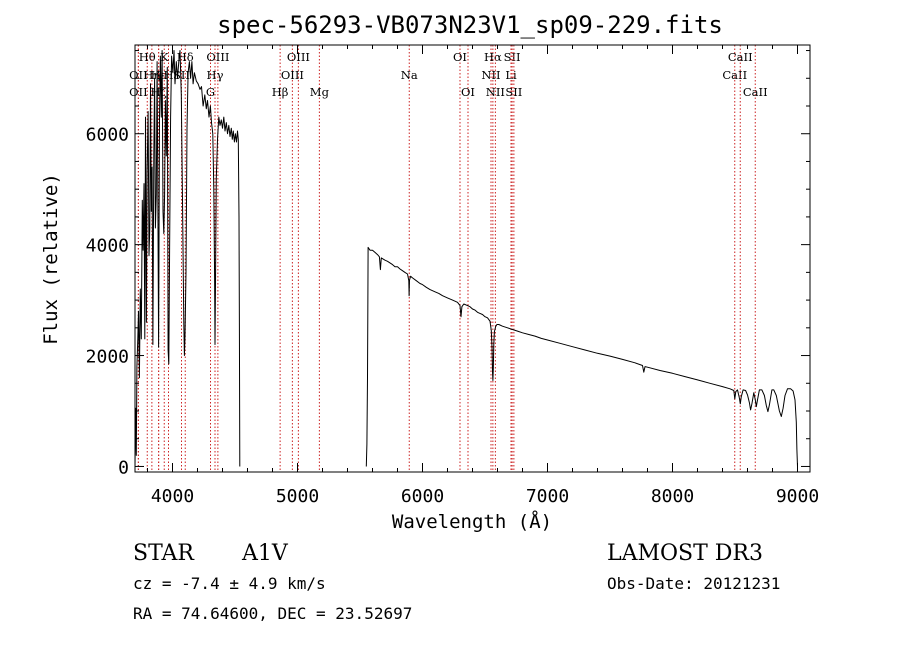 Image resolution: width=900 pixels, height=649 pixels. I want to click on x-tick-label-5: 9000, so click(797, 496).